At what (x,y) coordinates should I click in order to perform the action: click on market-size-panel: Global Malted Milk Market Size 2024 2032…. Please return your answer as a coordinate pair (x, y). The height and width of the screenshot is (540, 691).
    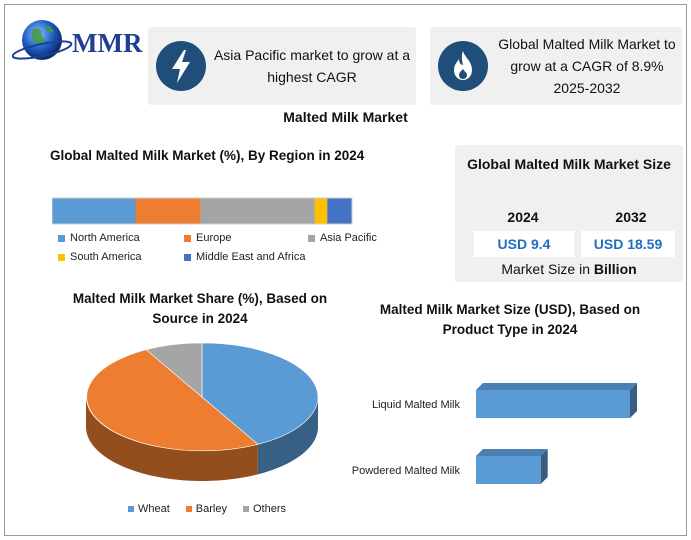
    Looking at the image, I should click on (569, 213).